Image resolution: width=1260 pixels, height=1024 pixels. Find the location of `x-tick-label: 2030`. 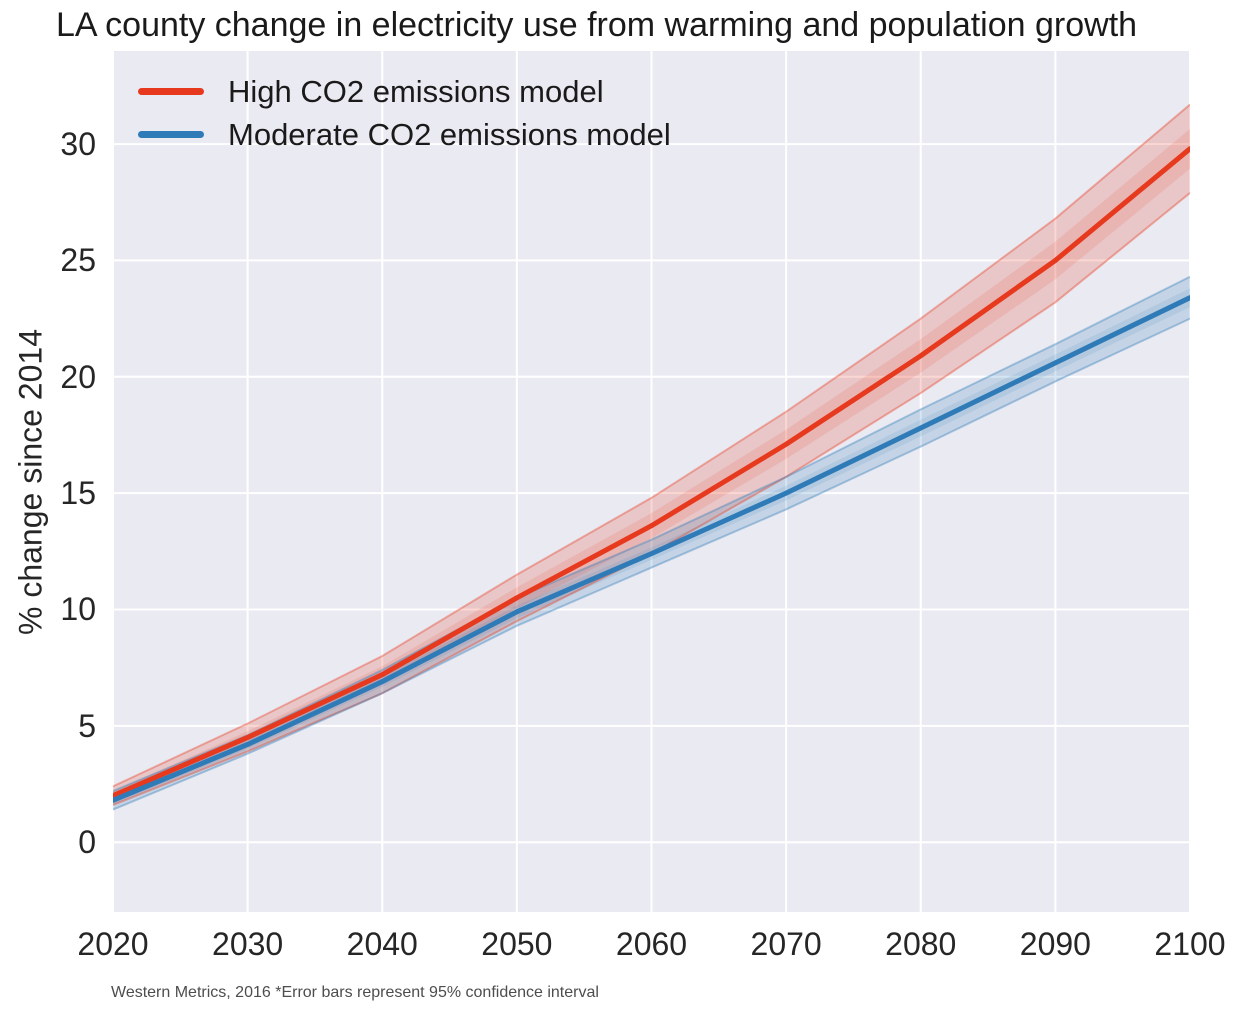

x-tick-label: 2030 is located at coordinates (248, 944).